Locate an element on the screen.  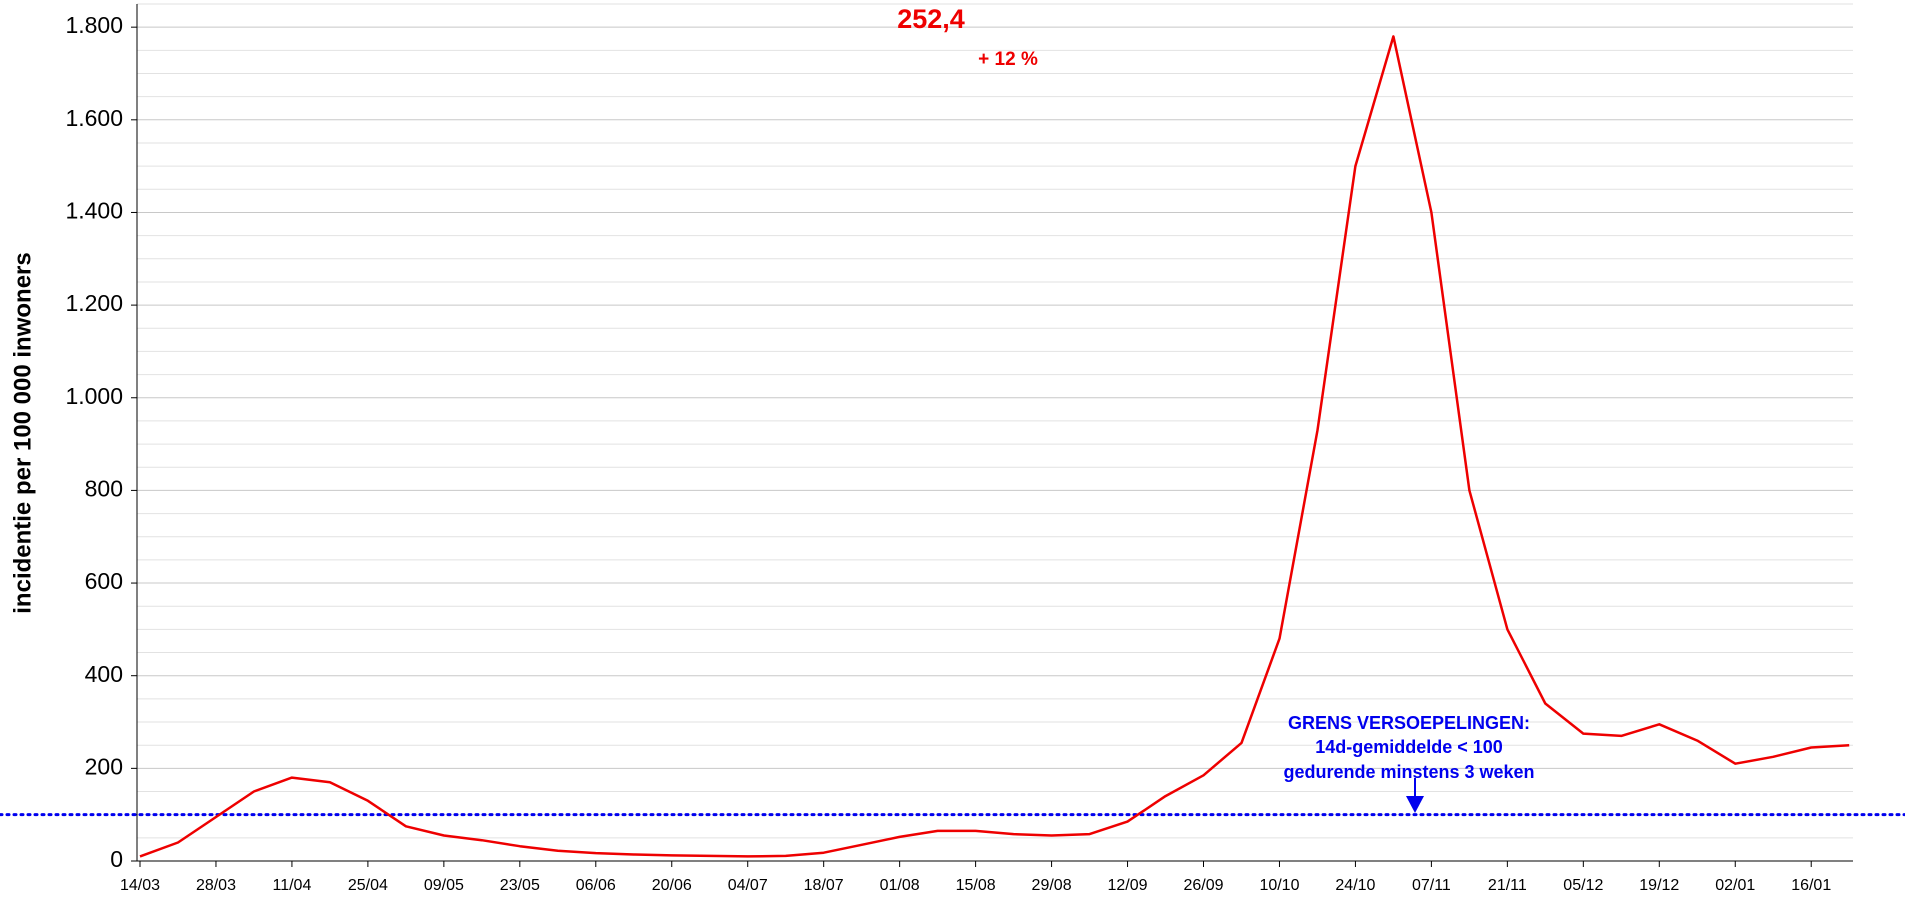
change-label: + 12 % is located at coordinates (1008, 59).